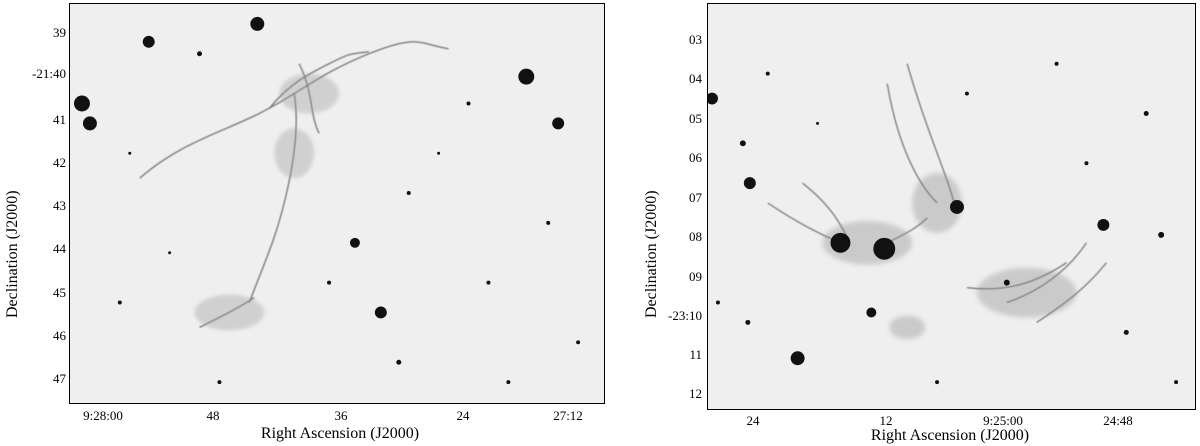 The height and width of the screenshot is (446, 1200). I want to click on right-y-tick: 07, so click(695, 197).